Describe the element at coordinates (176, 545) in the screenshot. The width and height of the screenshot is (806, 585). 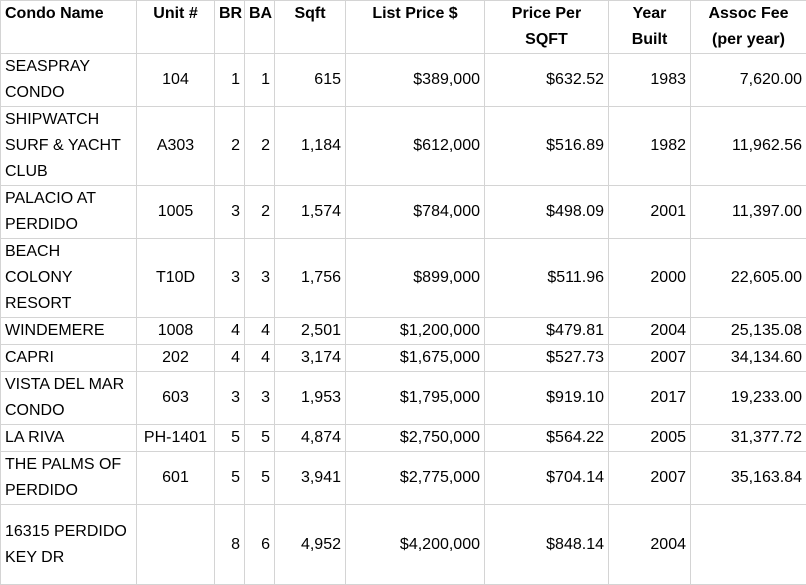
I see `table-cell` at that location.